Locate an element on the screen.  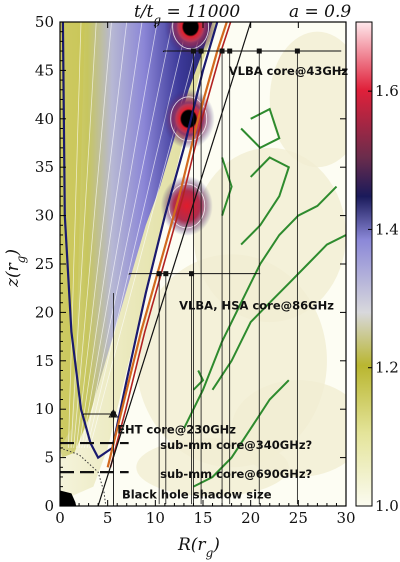
y-tick-label: 15 is located at coordinates (44, 361).